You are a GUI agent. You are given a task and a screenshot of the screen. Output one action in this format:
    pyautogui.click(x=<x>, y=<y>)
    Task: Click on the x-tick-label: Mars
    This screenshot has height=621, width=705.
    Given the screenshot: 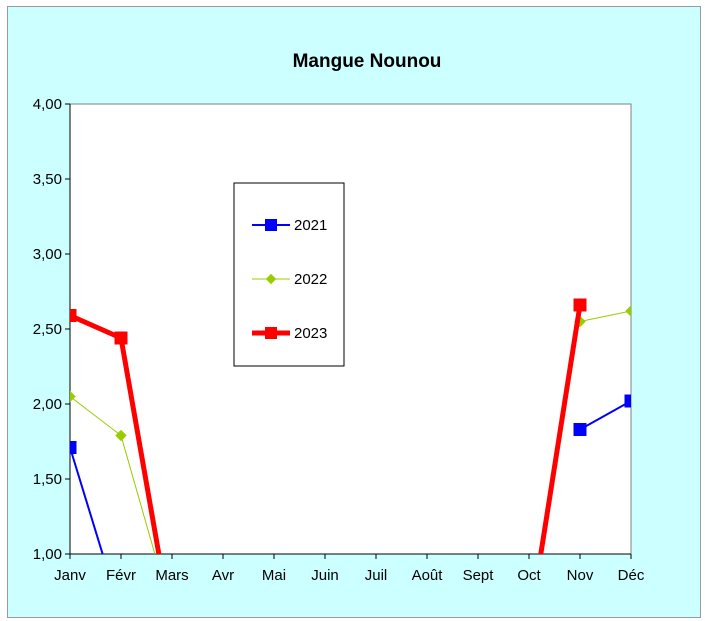 What is the action you would take?
    pyautogui.click(x=171, y=575)
    